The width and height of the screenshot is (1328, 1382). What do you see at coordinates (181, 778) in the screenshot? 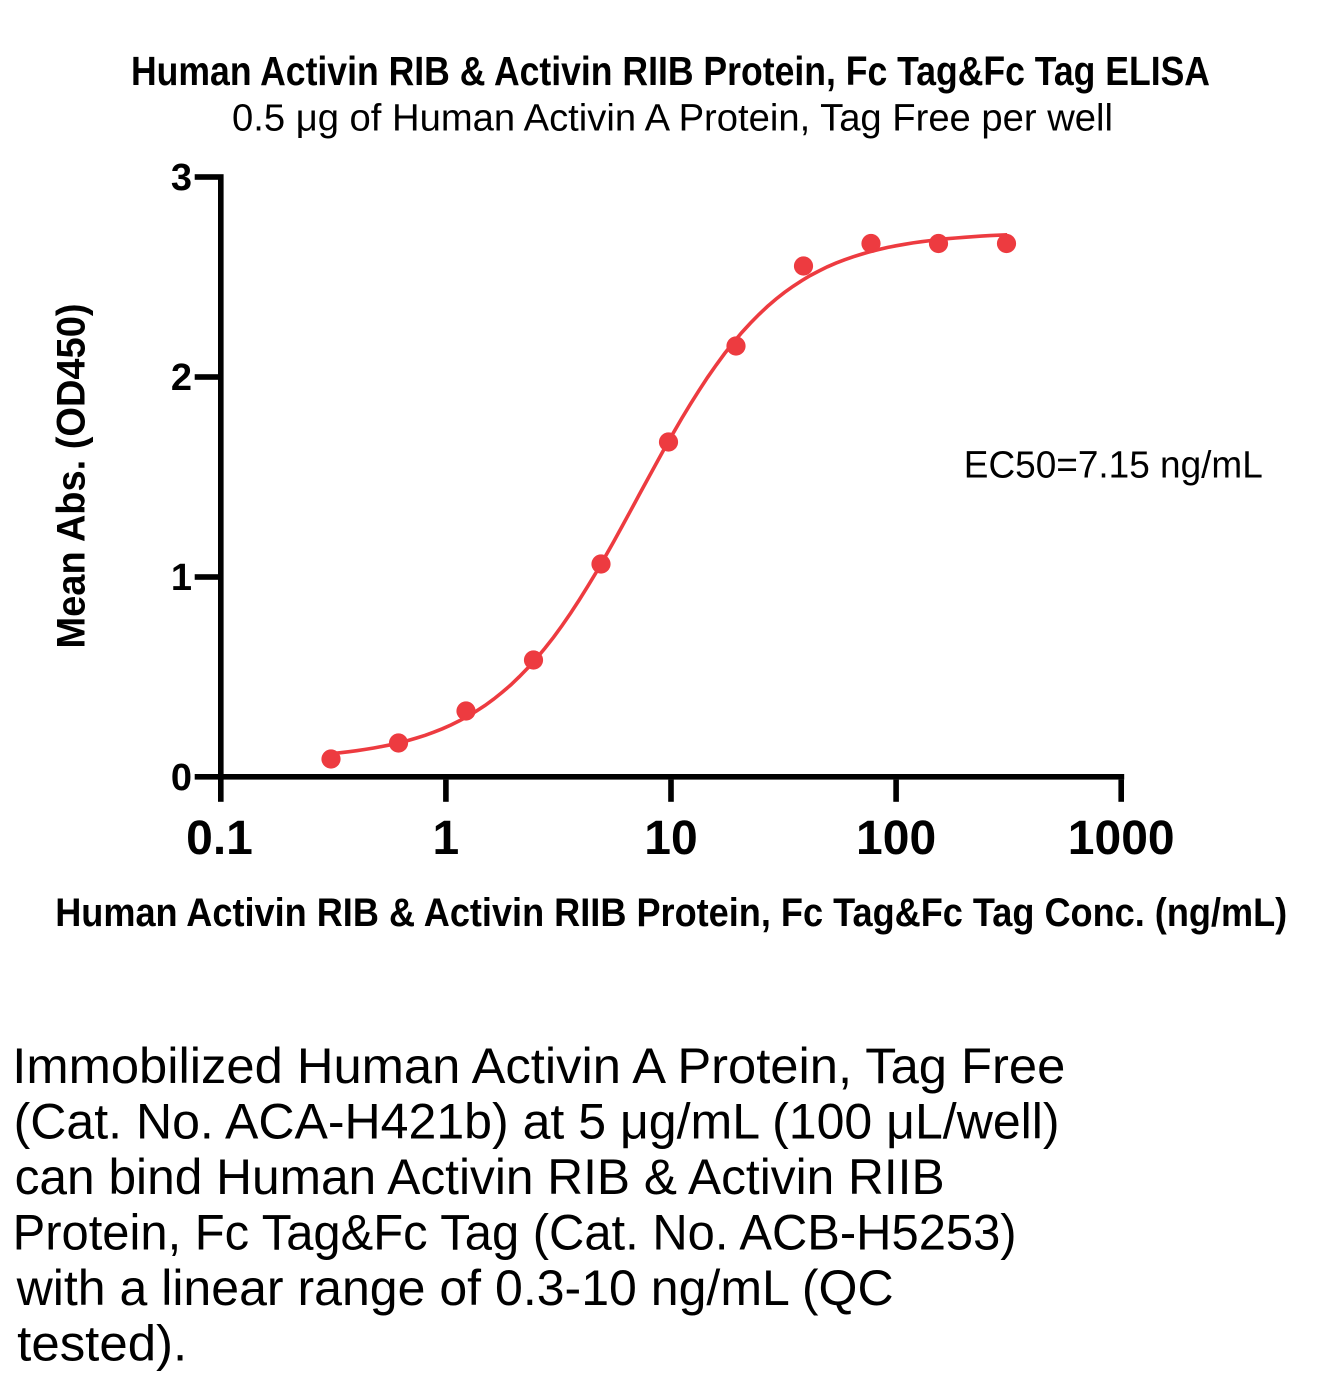
I see `svg-text: 0` at bounding box center [181, 778].